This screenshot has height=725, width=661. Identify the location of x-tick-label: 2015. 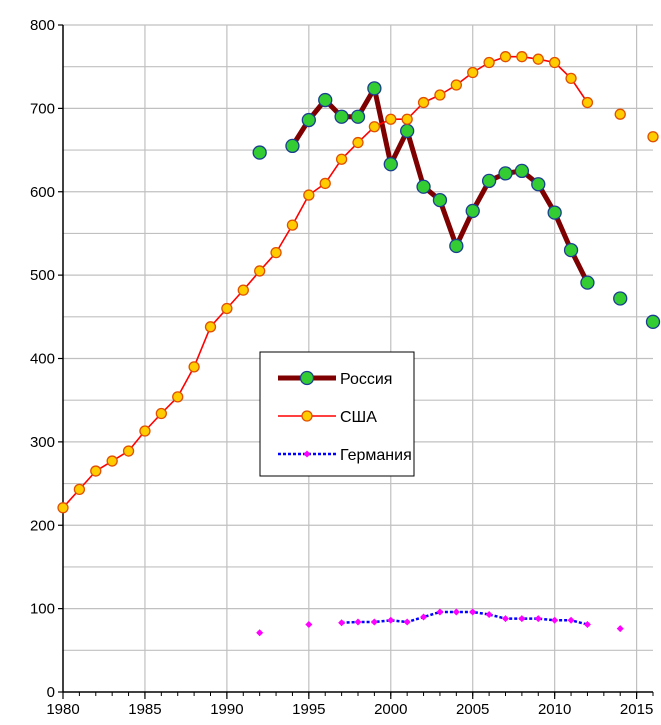
(636, 709).